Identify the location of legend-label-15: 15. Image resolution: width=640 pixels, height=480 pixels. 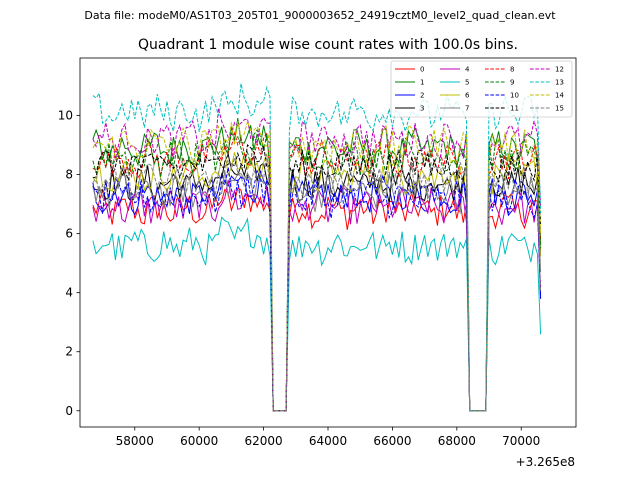
(559, 109).